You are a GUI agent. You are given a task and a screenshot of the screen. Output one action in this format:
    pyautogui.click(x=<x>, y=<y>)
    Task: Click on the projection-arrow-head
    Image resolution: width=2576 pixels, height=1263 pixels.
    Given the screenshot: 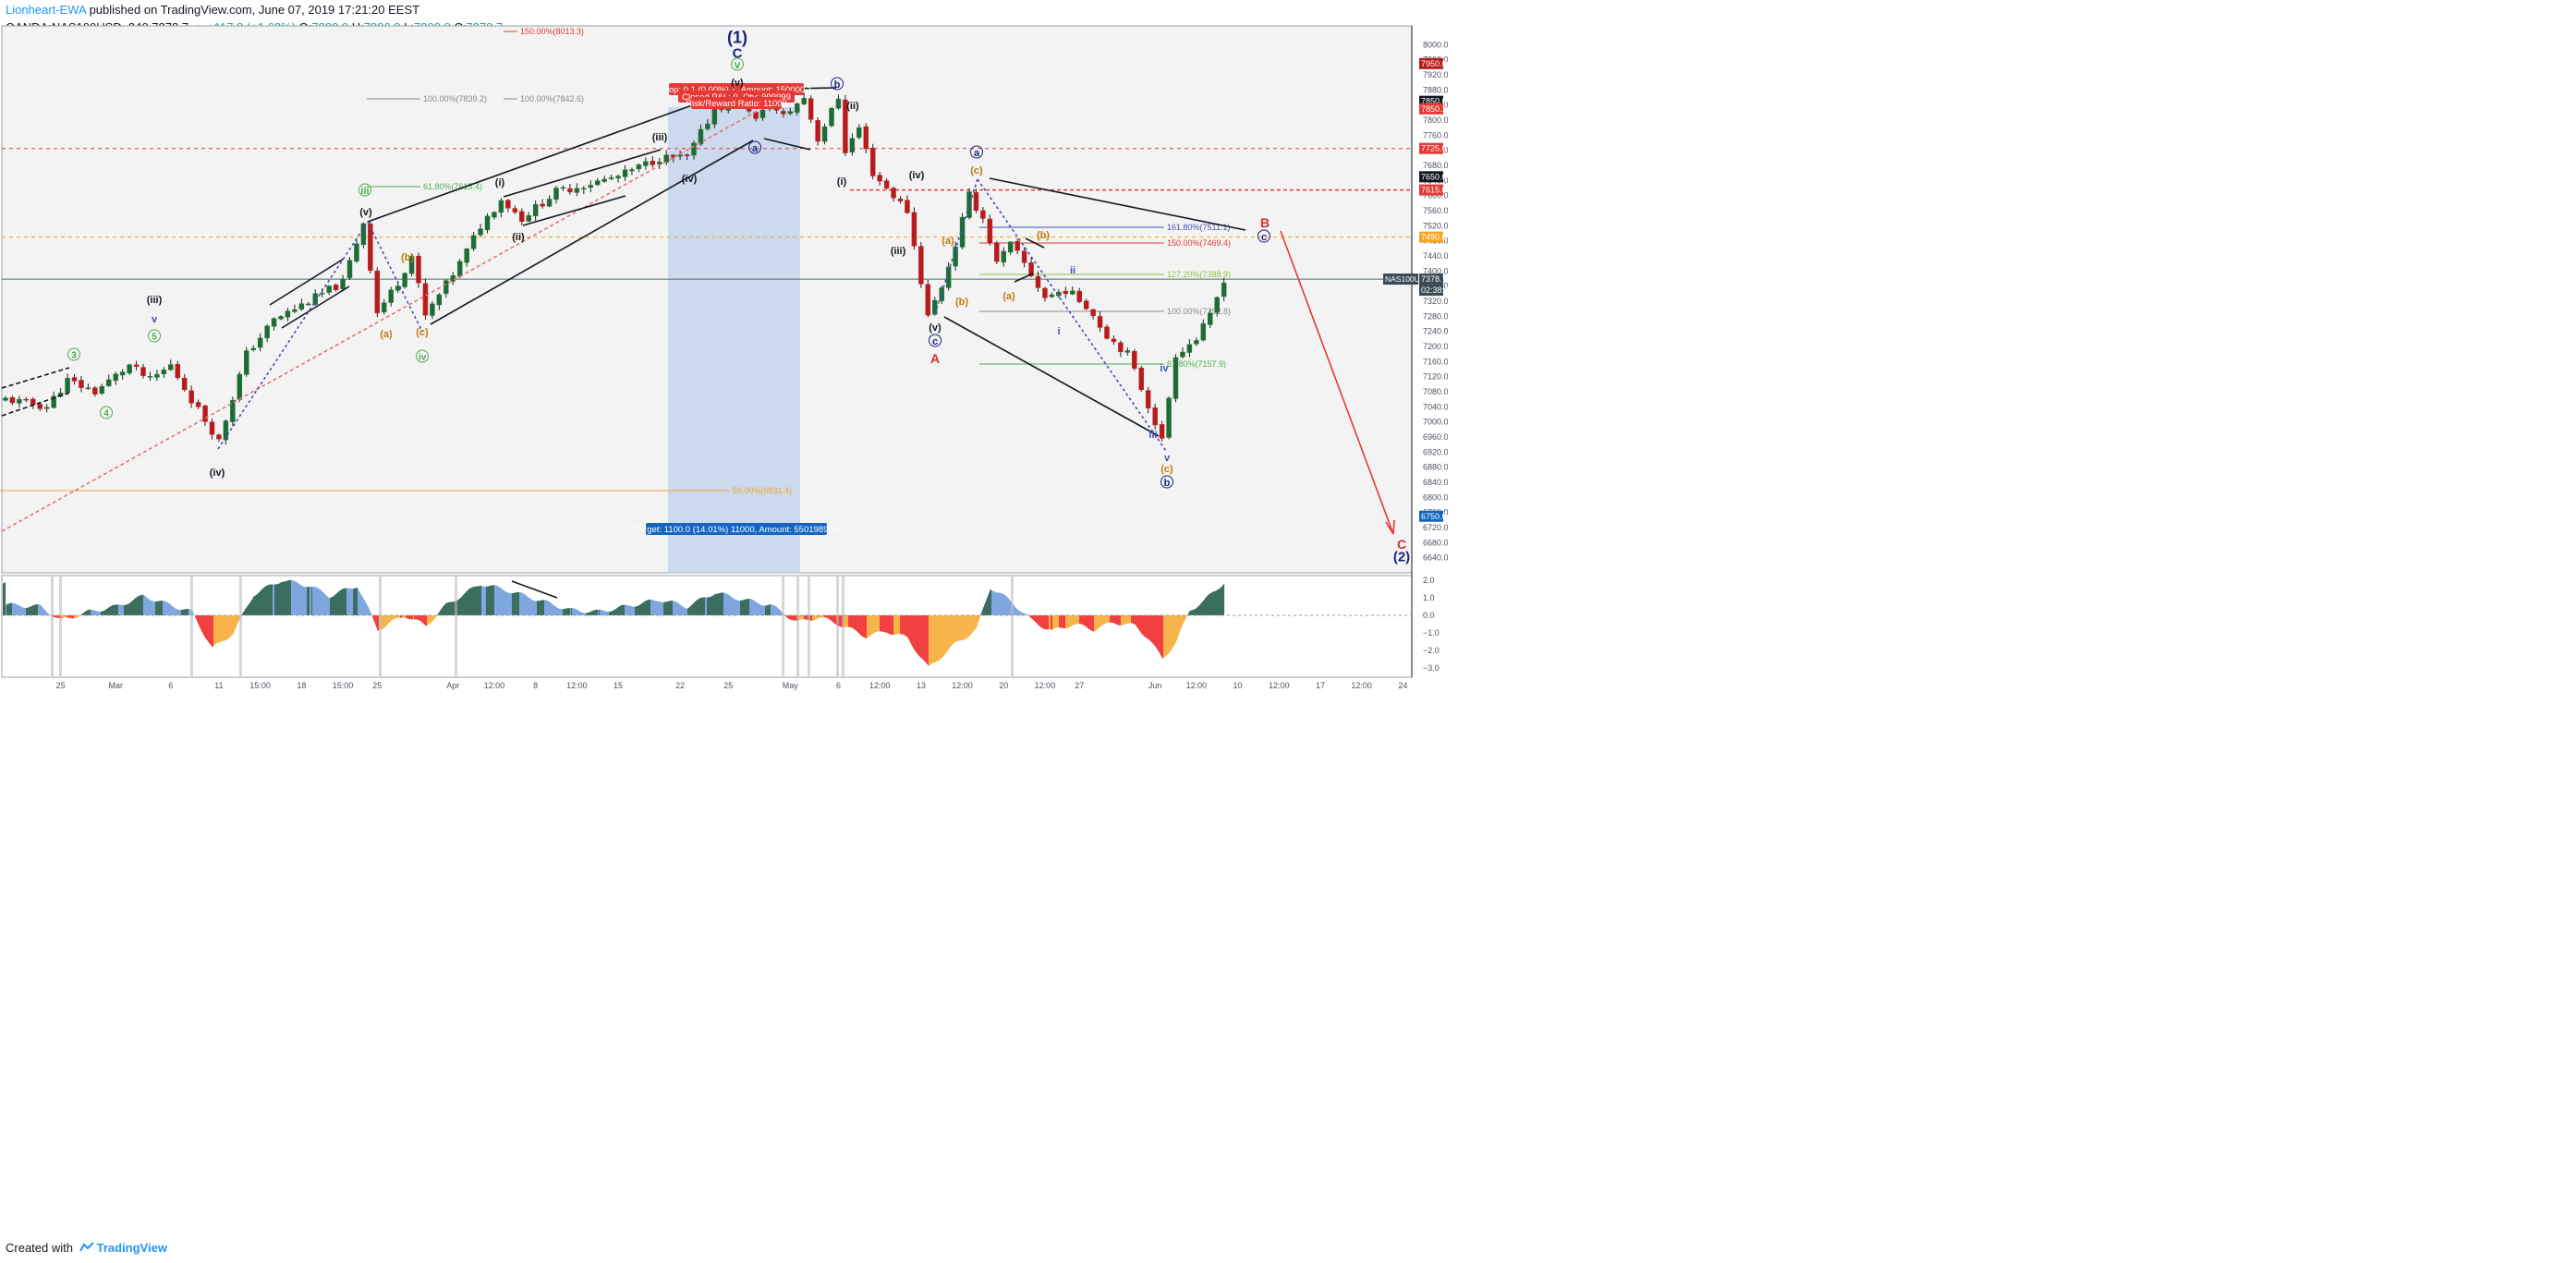 What is the action you would take?
    pyautogui.click(x=1393, y=527)
    